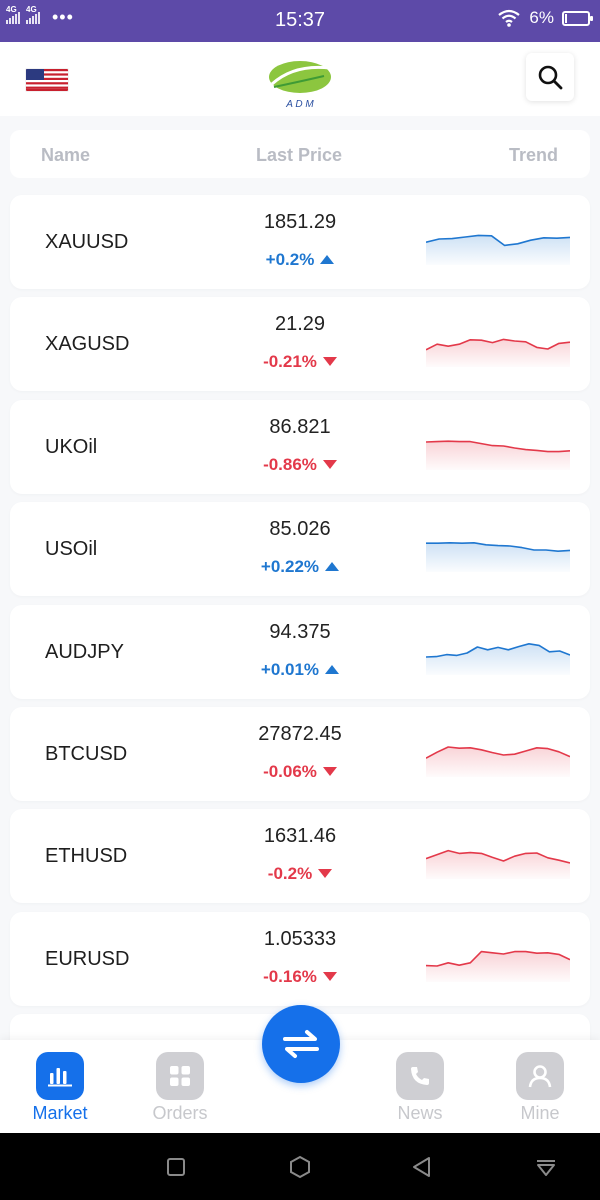 This screenshot has height=1200, width=600. I want to click on us-flag-icon, so click(47, 80).